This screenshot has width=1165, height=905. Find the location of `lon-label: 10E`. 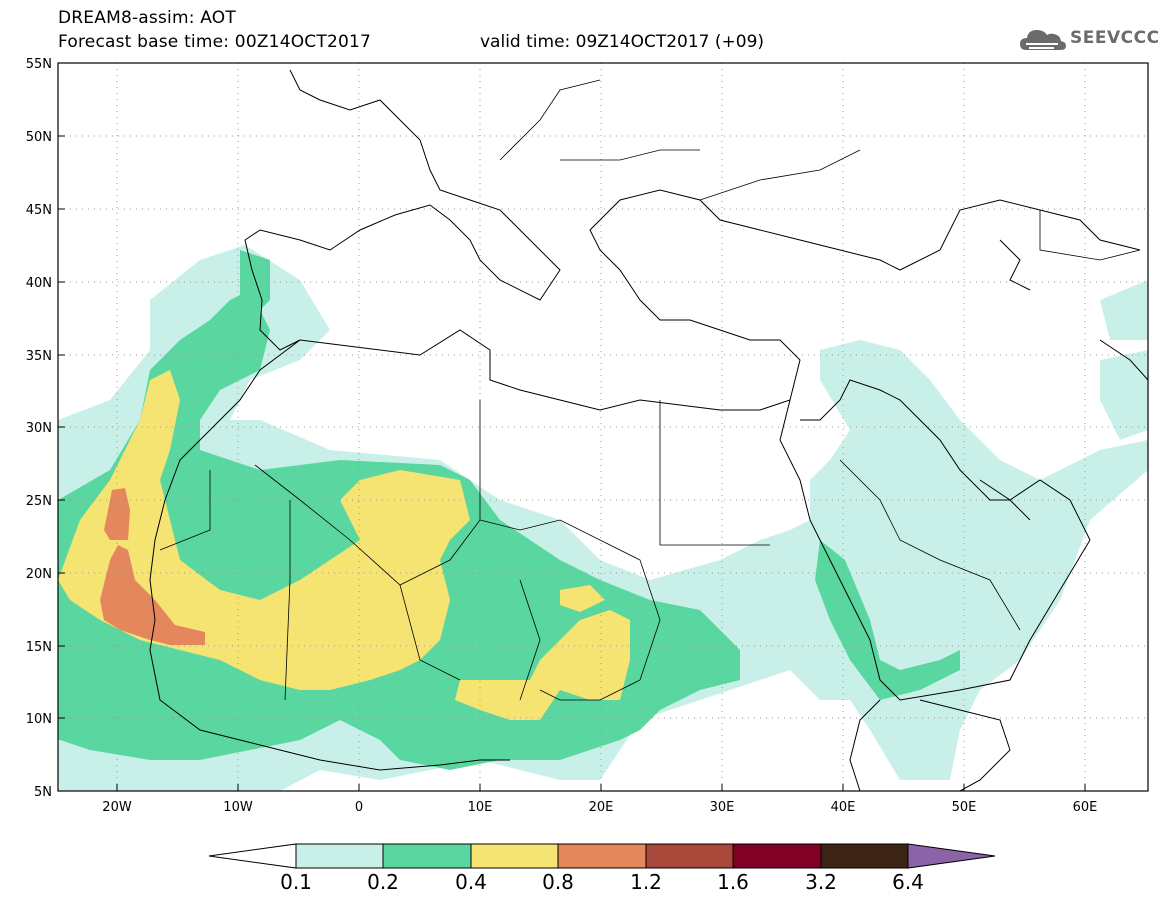

lon-label: 10E is located at coordinates (480, 807).